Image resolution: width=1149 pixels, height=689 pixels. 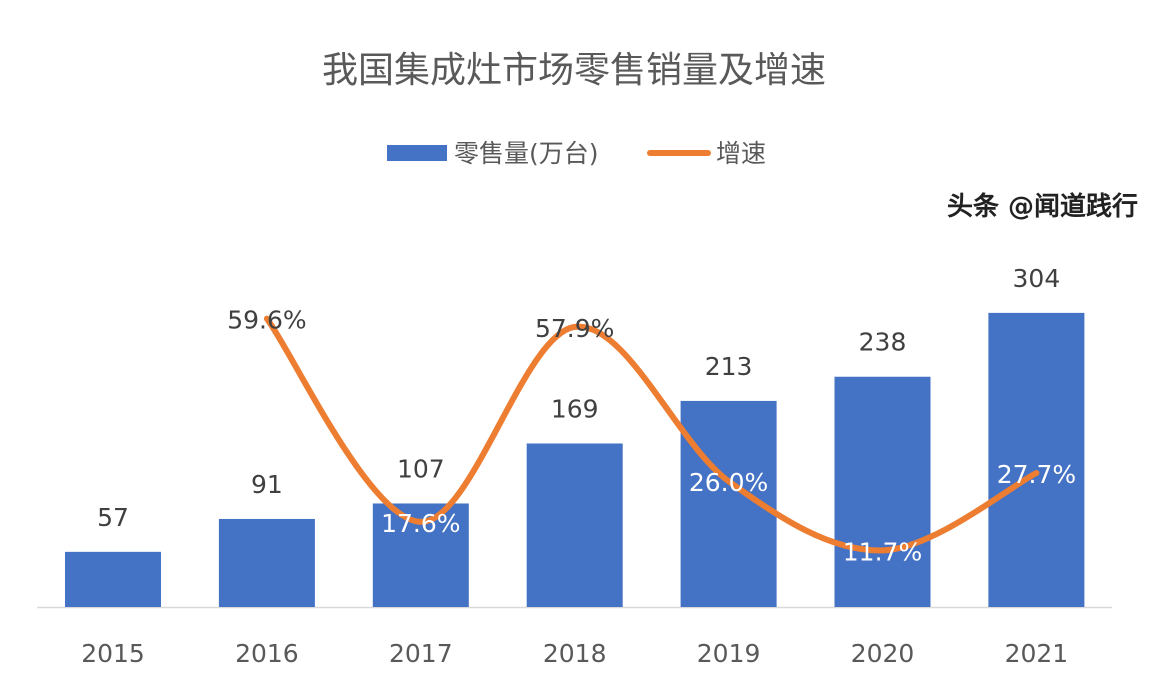 What do you see at coordinates (741, 153) in the screenshot?
I see `legend-label-line: 增速` at bounding box center [741, 153].